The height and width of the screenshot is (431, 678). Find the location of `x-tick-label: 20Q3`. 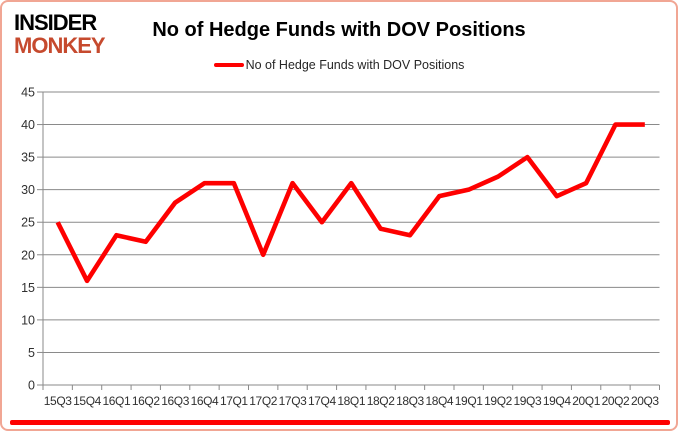

x-tick-label: 20Q3 is located at coordinates (645, 401).